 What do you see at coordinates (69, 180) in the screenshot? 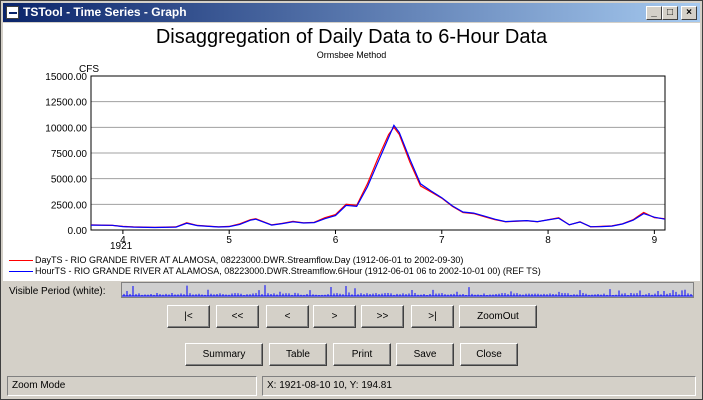
I see `y-tick-label: 5000.00` at bounding box center [69, 180].